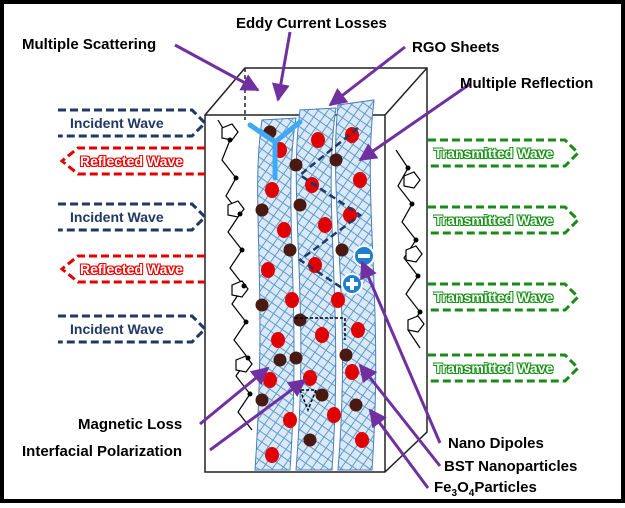 The height and width of the screenshot is (508, 625). What do you see at coordinates (89, 44) in the screenshot?
I see `multiple-scattering-label: Multiple Scattering` at bounding box center [89, 44].